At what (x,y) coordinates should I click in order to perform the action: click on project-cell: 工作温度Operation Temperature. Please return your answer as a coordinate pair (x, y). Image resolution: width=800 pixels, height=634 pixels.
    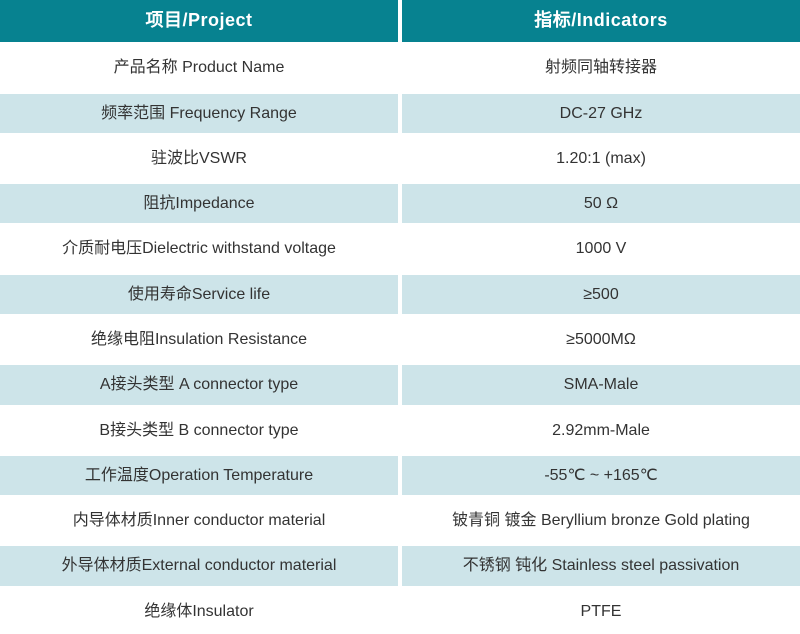
    Looking at the image, I should click on (199, 475).